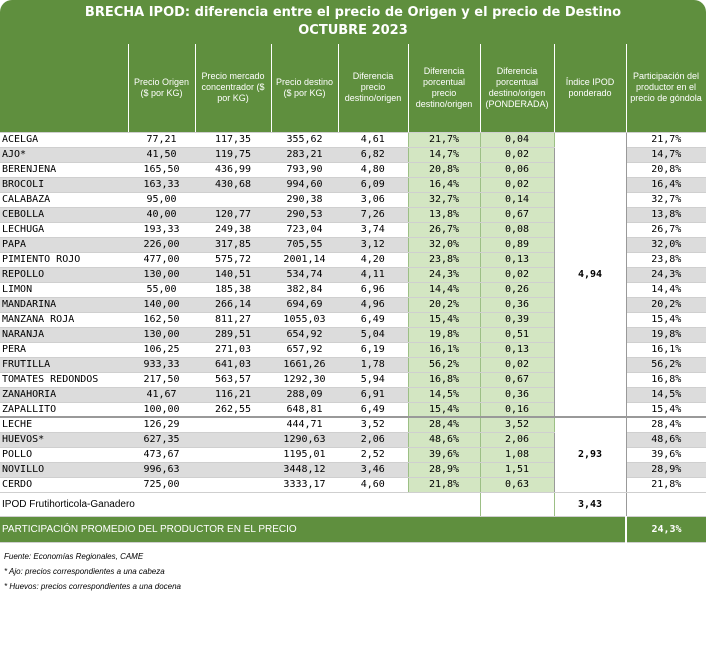 This screenshot has width=706, height=652. I want to click on participacion-value: 24,3%, so click(665, 529).